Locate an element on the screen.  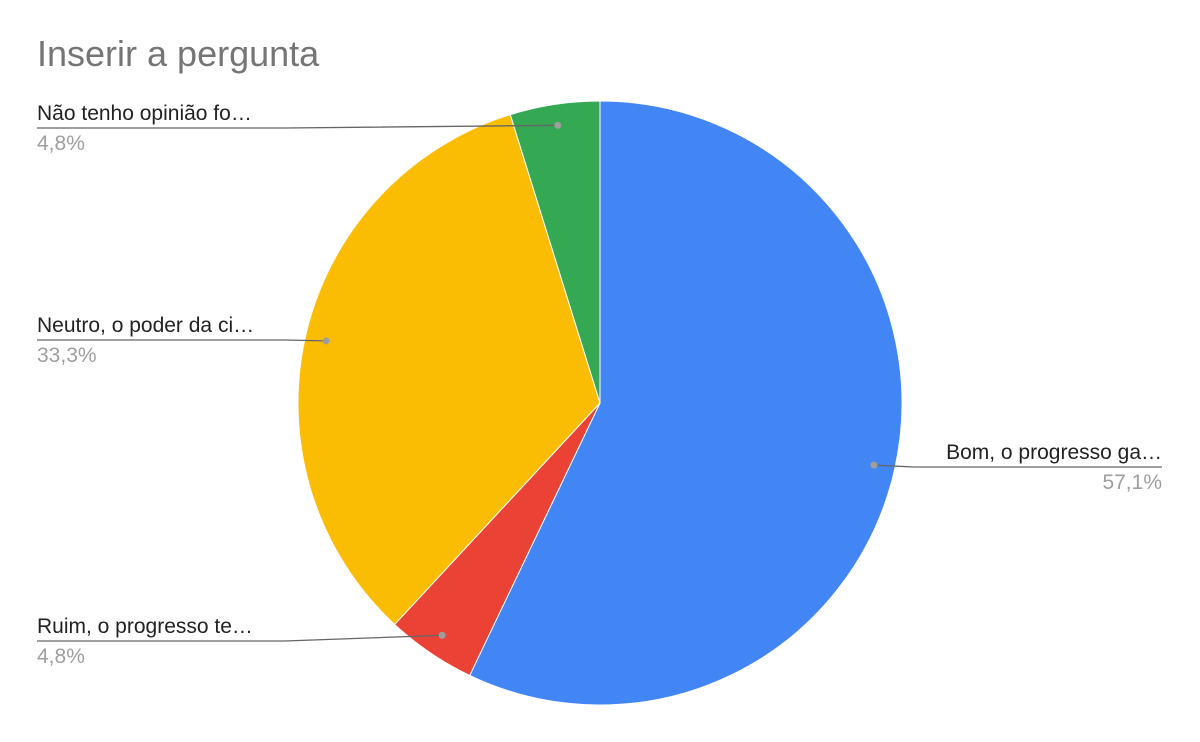
slice-percent-3: 4,8% is located at coordinates (61, 143).